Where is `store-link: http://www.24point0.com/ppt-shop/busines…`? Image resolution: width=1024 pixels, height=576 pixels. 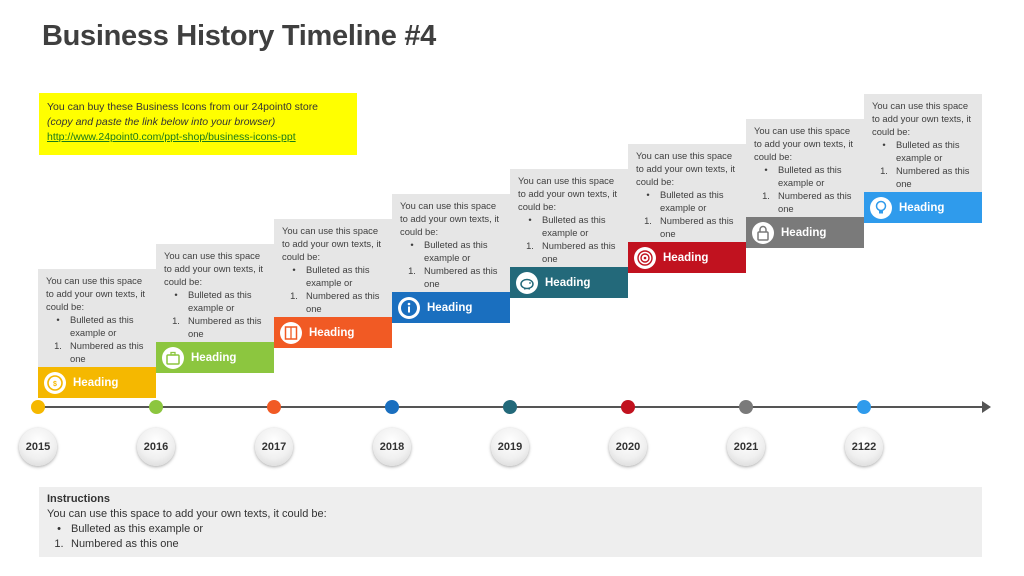 store-link: http://www.24point0.com/ppt-shop/busines… is located at coordinates (171, 137).